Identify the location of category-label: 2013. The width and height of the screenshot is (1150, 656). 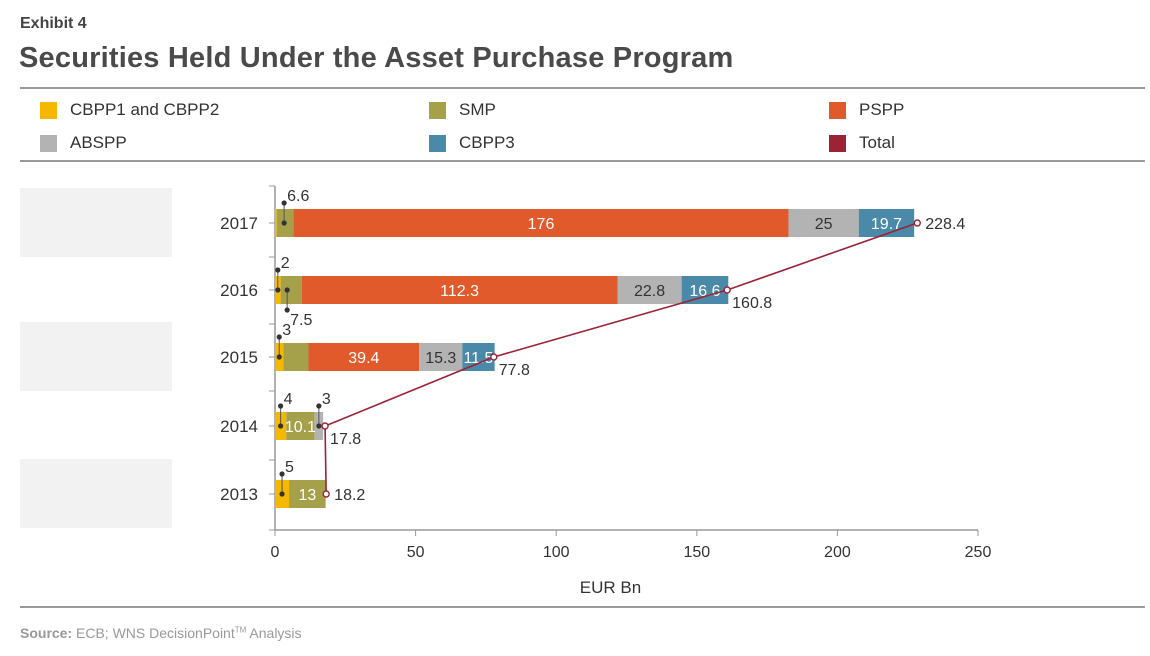
(239, 494).